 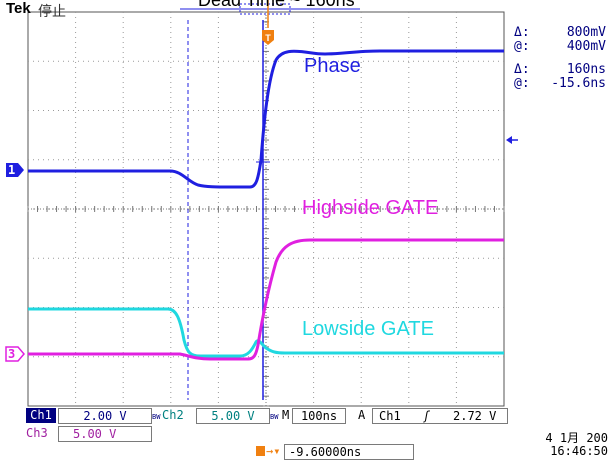 What do you see at coordinates (509, 140) in the screenshot?
I see `trigger-level-arrow` at bounding box center [509, 140].